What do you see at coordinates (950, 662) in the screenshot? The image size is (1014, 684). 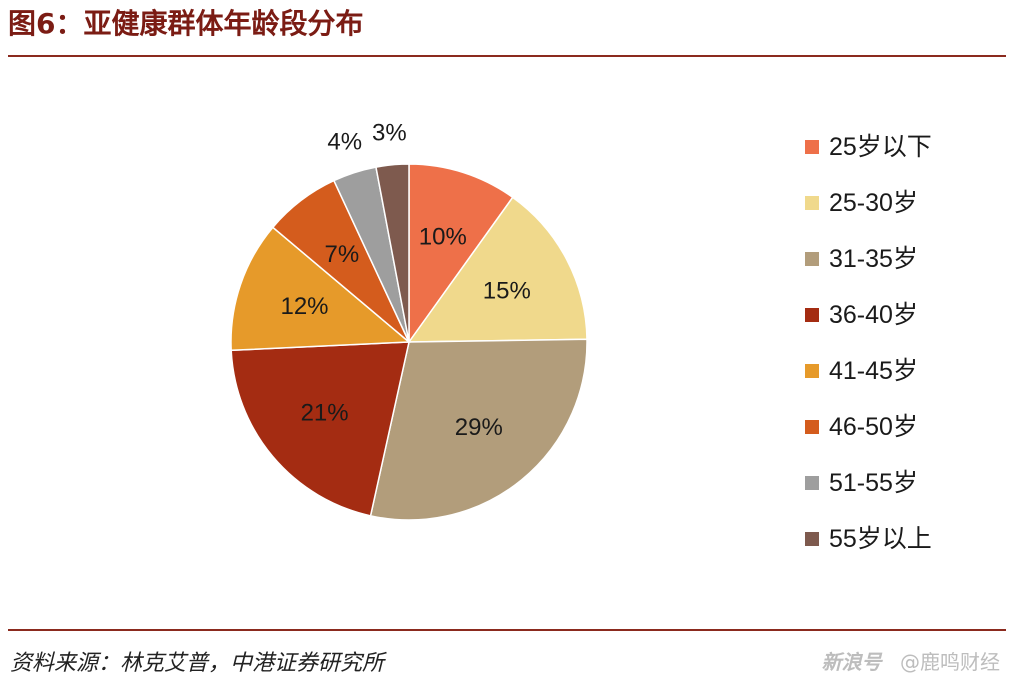 I see `watermark-account: @鹿鸣财经` at bounding box center [950, 662].